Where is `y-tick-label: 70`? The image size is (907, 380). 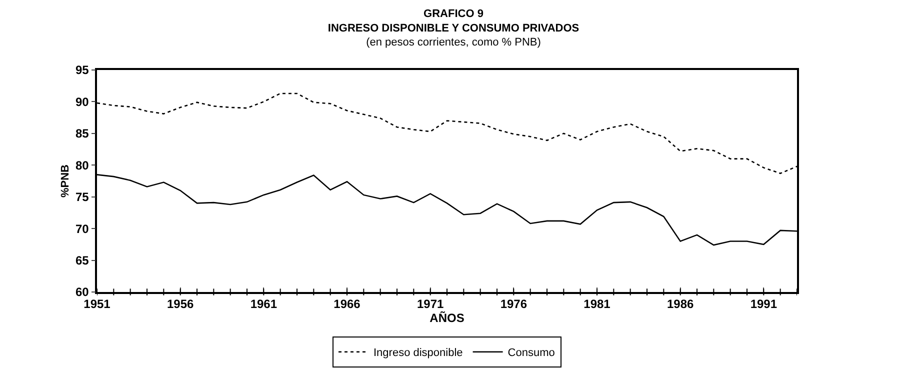 y-tick-label: 70 is located at coordinates (82, 229).